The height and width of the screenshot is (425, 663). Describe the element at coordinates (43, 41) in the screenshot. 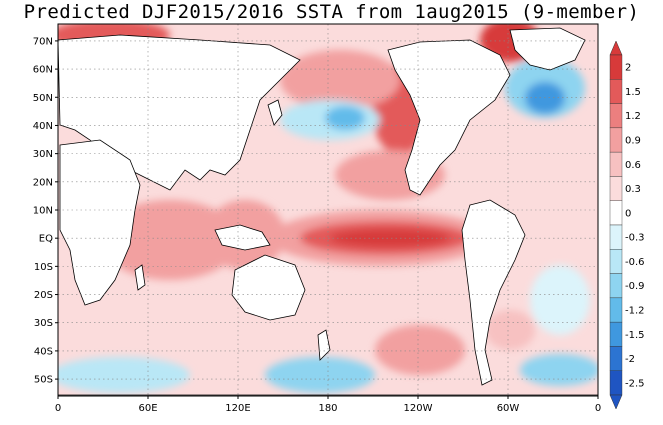

I see `lat-tick-label: 70N` at that location.